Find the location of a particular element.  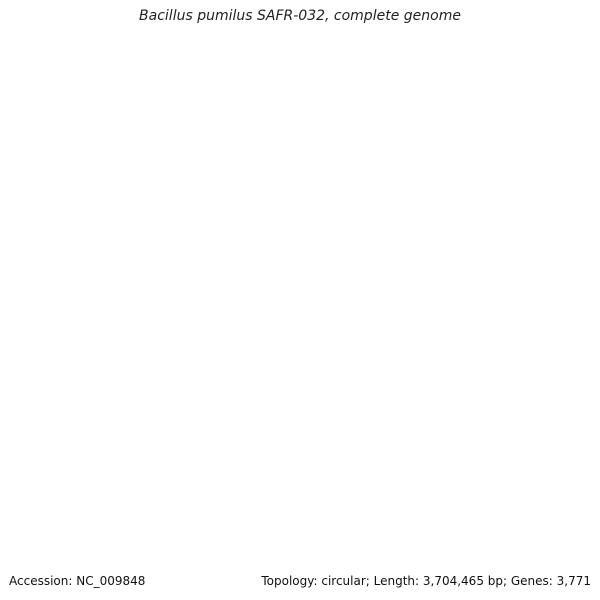

accession-text: Accession: NC_009848 is located at coordinates (77, 581).